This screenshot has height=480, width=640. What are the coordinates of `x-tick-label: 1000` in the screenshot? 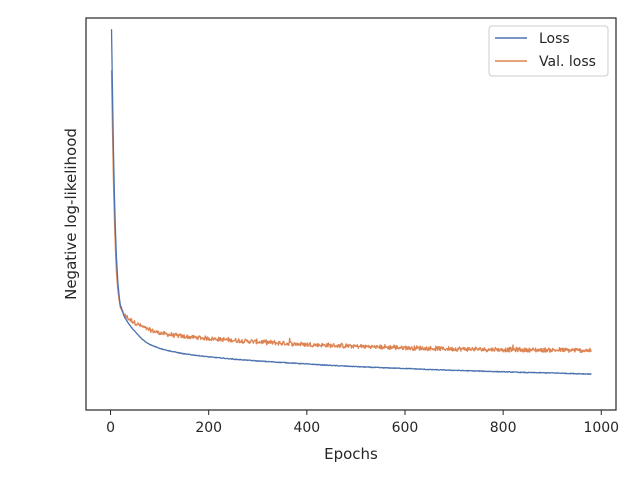 It's located at (601, 428).